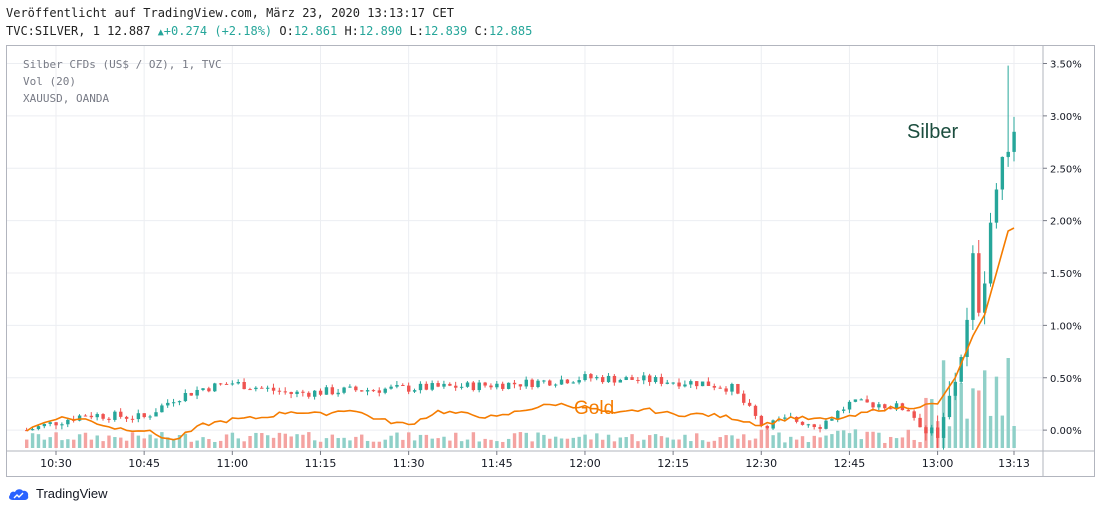 This screenshot has width=1100, height=514. I want to click on legend-volume: Vol (20), so click(49, 81).